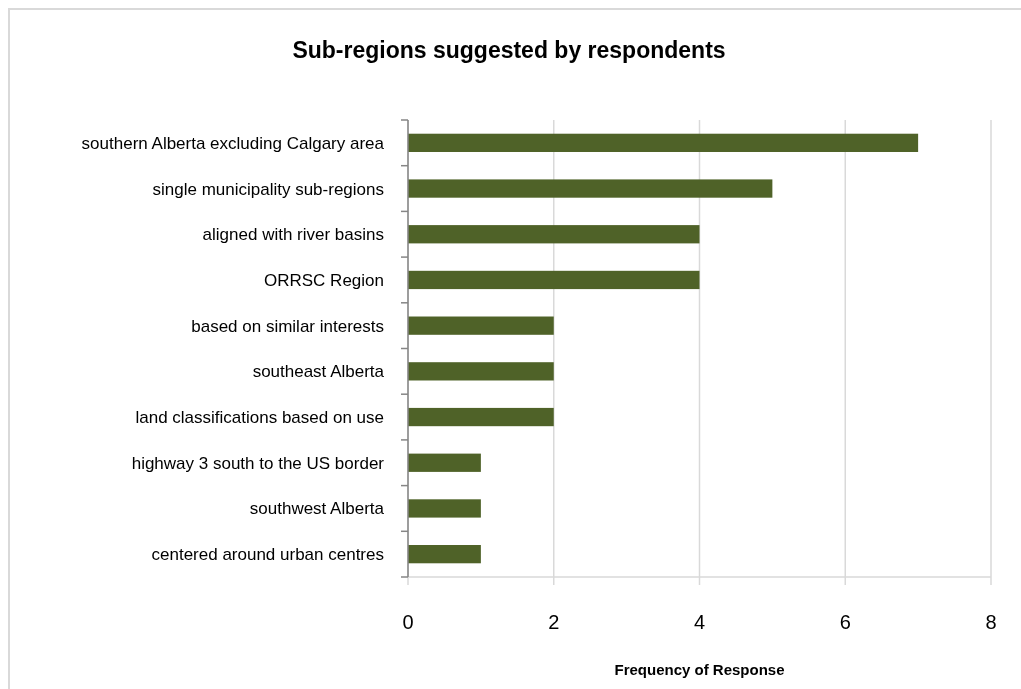 The height and width of the screenshot is (689, 1021). What do you see at coordinates (324, 280) in the screenshot?
I see `y-tick-label: ORRSC Region` at bounding box center [324, 280].